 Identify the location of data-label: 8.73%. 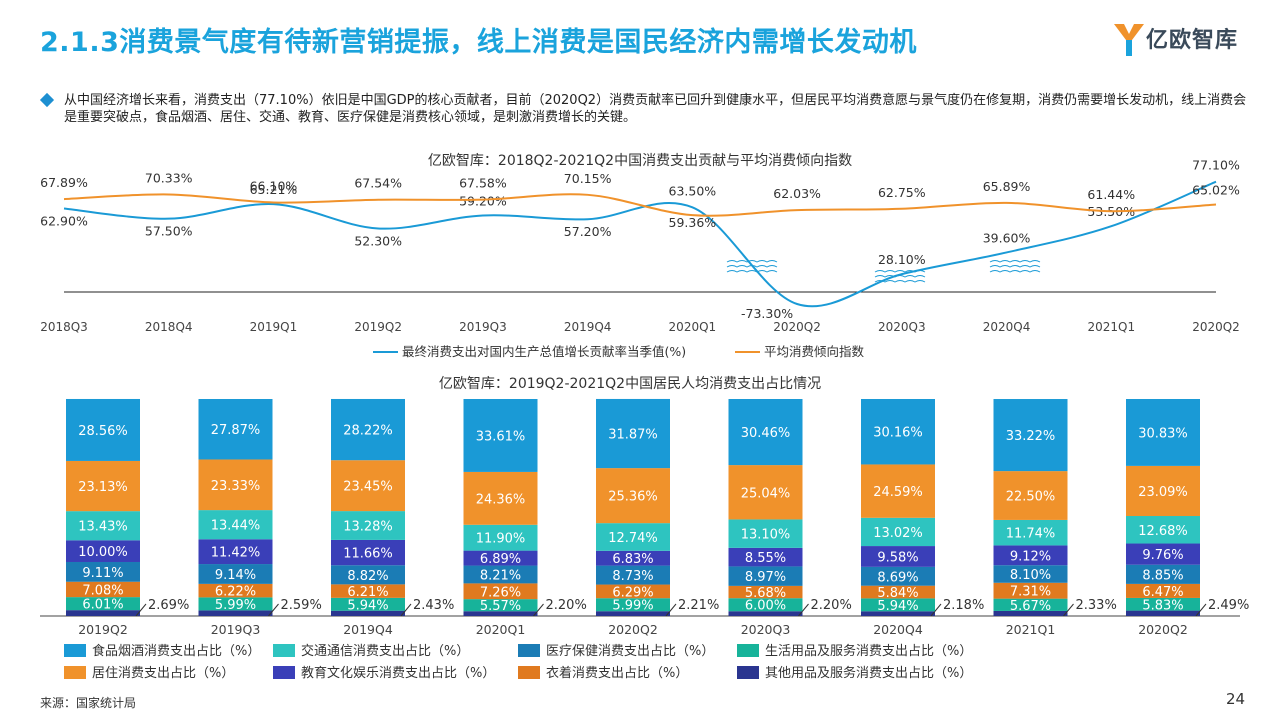
(632, 576).